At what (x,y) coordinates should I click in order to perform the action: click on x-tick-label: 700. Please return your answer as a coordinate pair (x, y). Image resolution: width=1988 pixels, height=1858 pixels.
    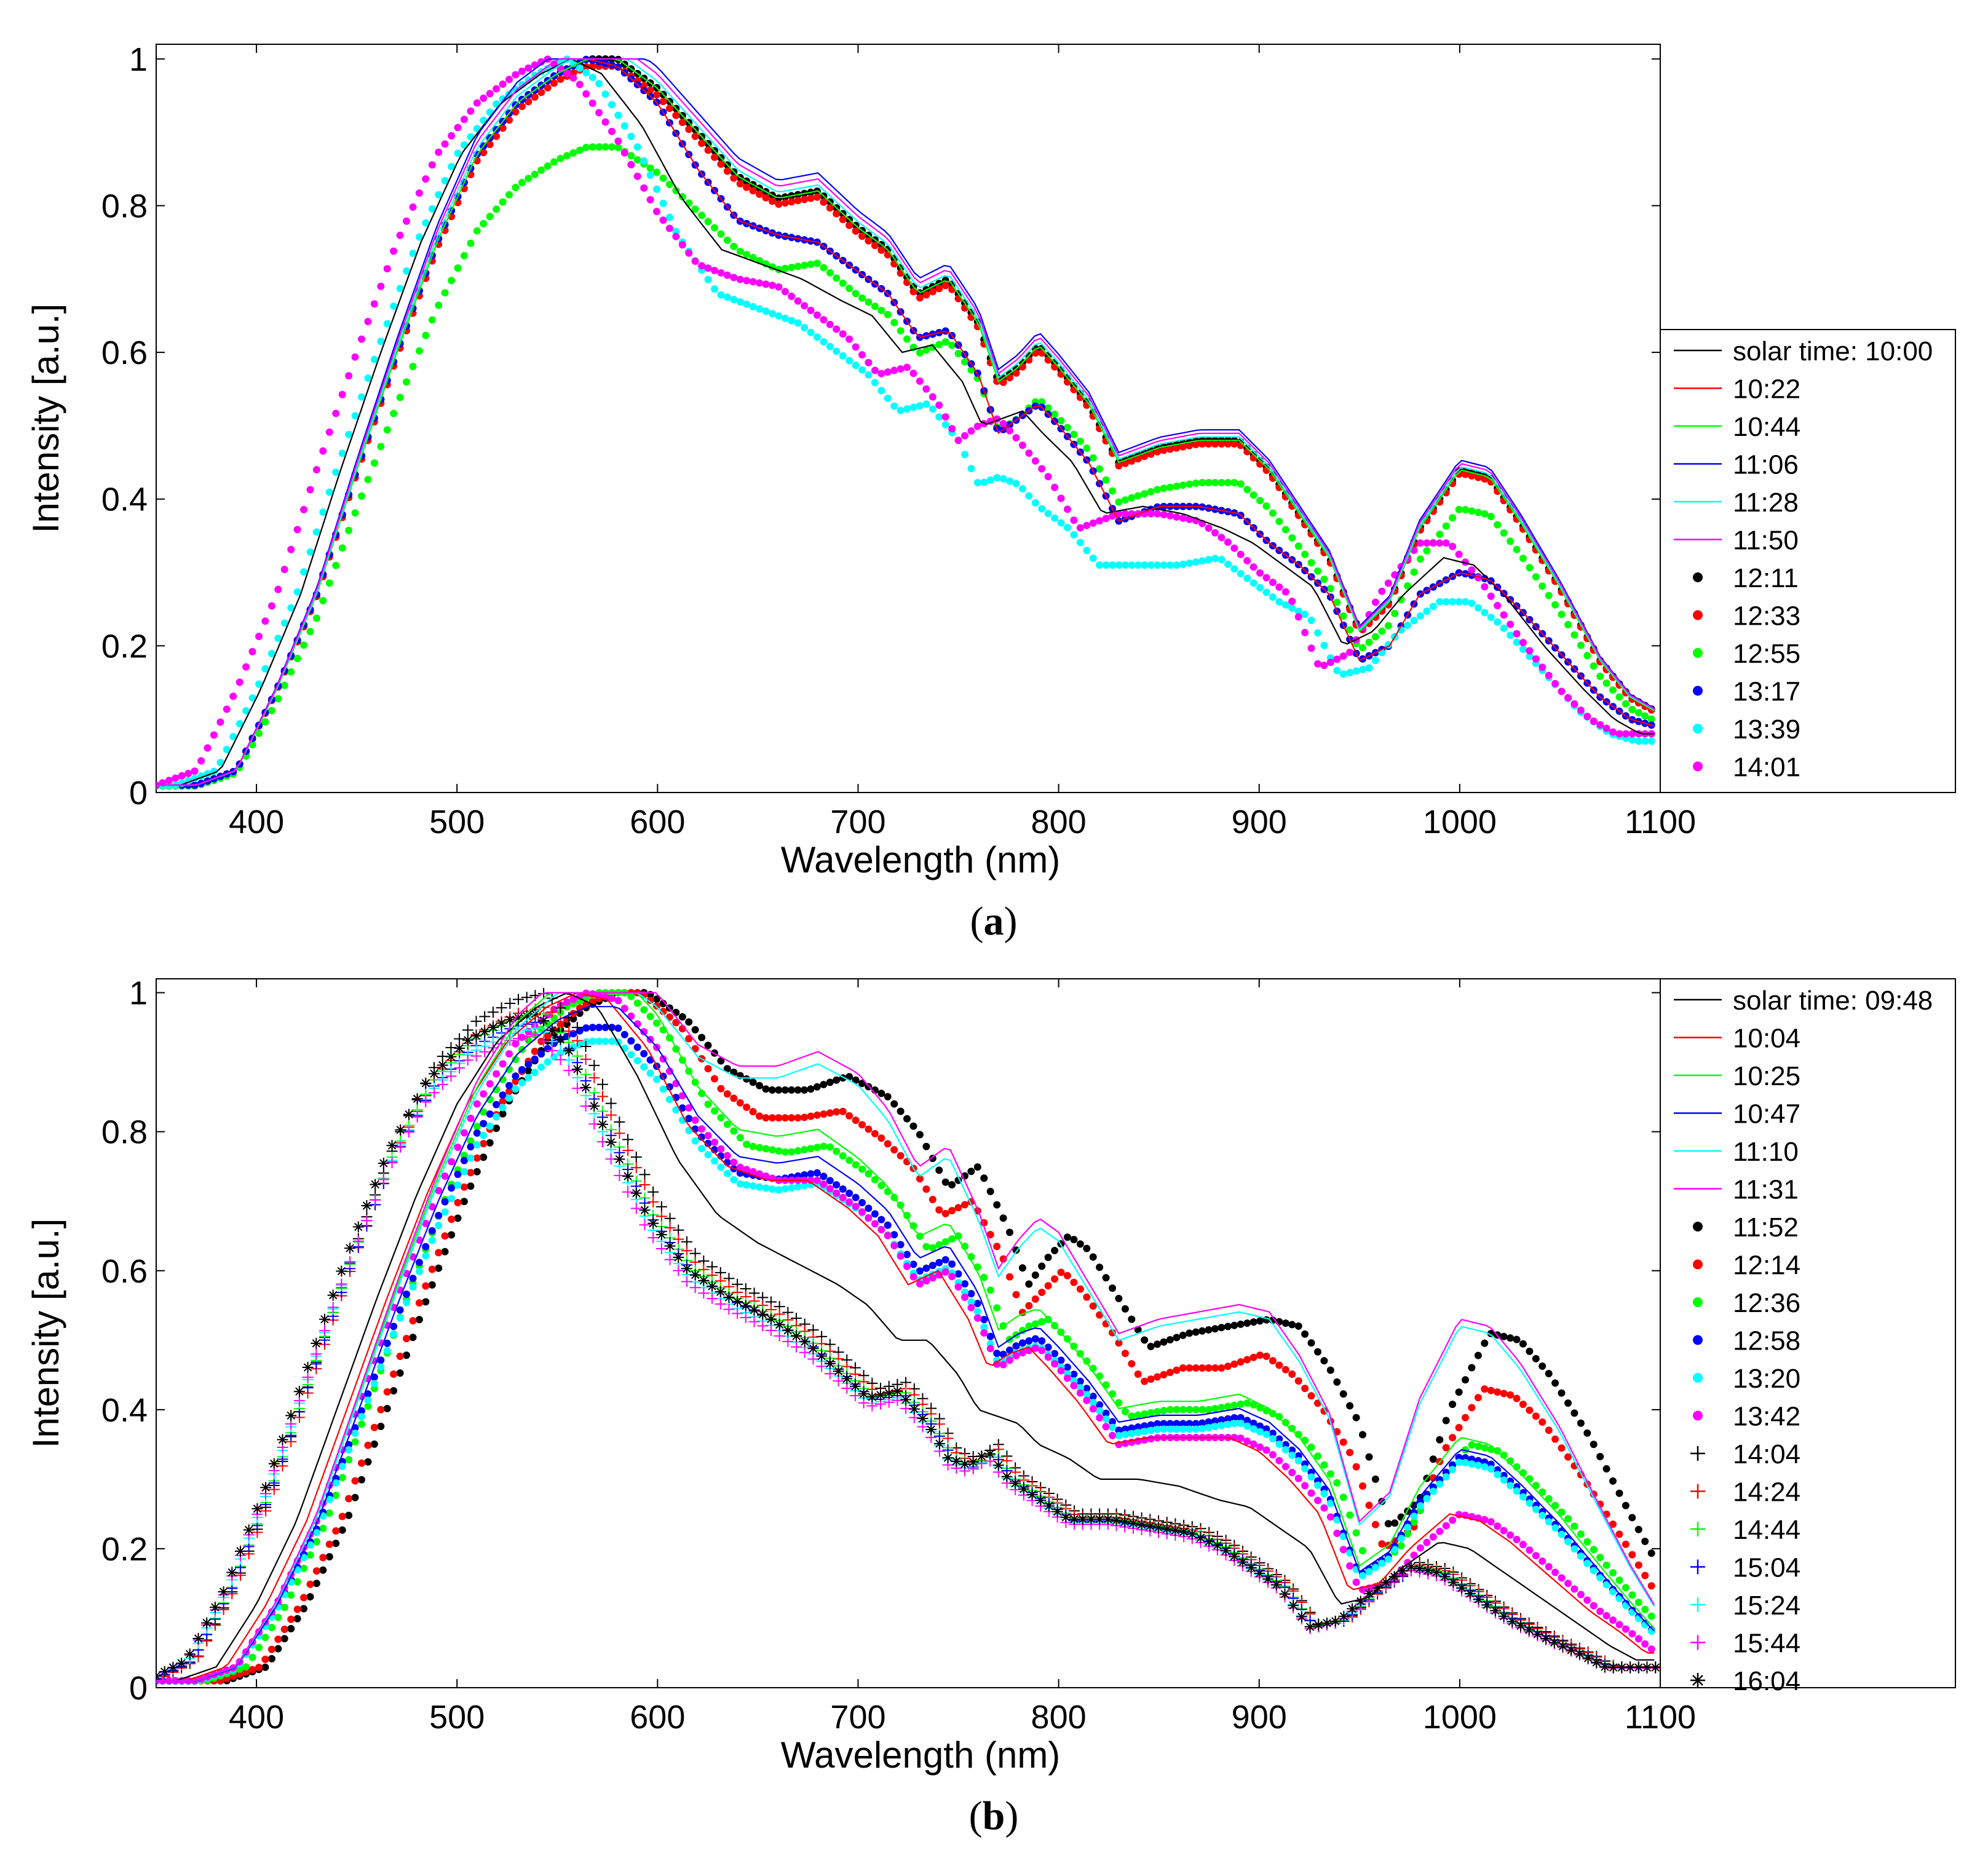
    Looking at the image, I should click on (857, 822).